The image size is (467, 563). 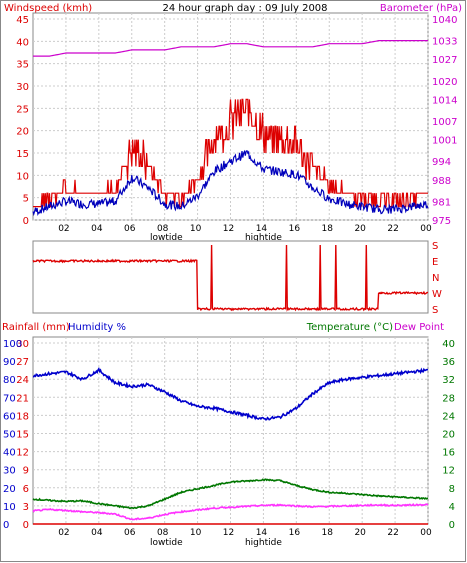 I want to click on rain-tick-label: 9, so click(x=26, y=471).